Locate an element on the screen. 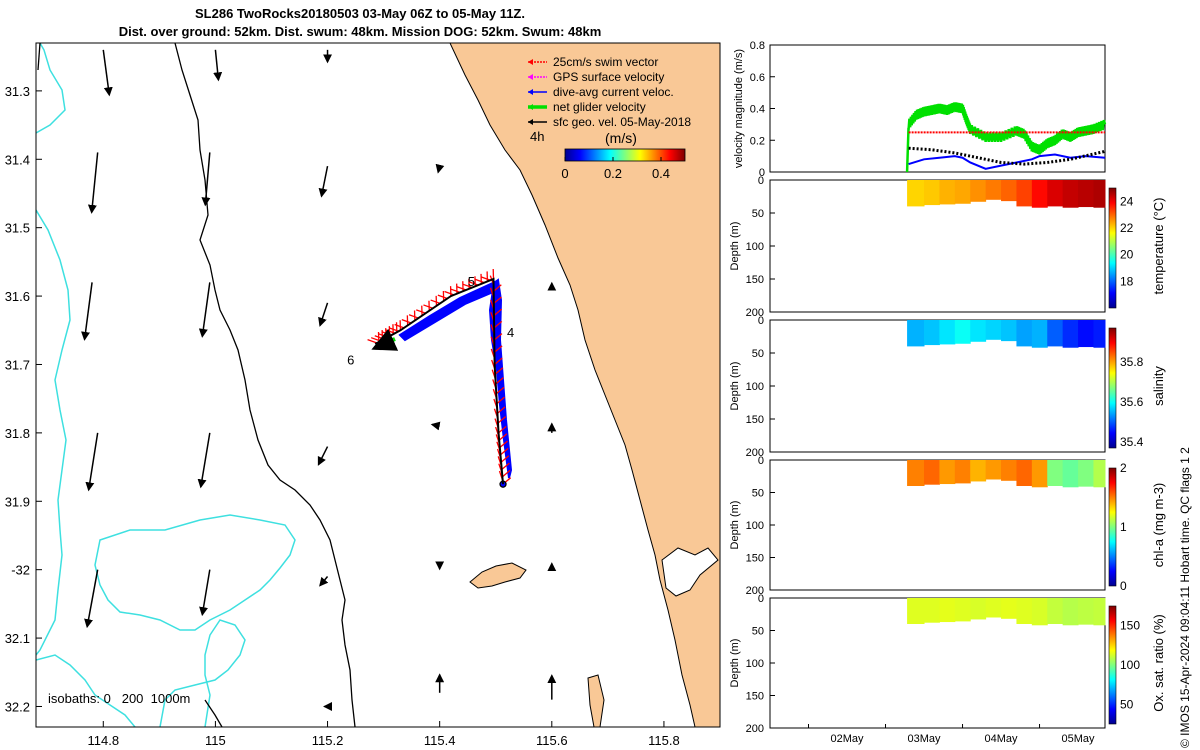  map-x-ticks: 114.8 115 115.2 115.4 115.6 115.8 is located at coordinates (383, 734).